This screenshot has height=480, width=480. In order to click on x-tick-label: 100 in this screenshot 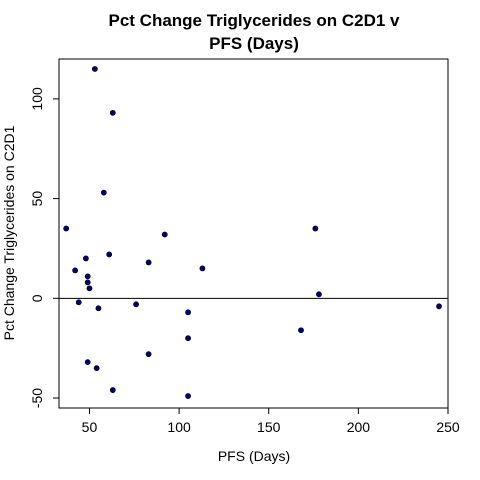, I will do `click(179, 427)`.